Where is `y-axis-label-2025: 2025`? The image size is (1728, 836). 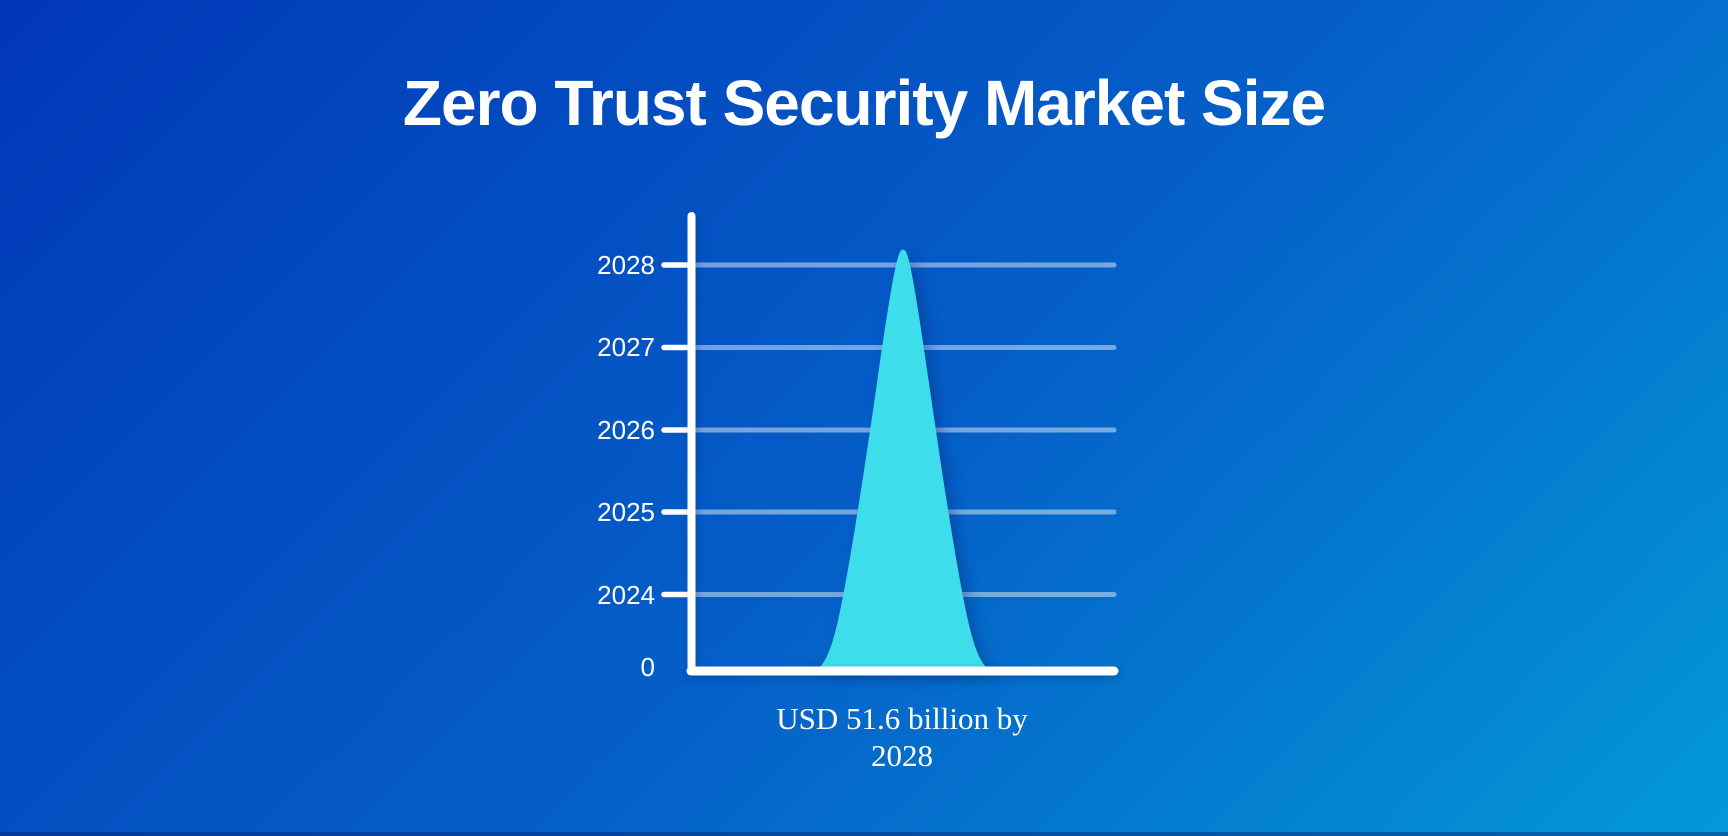 y-axis-label-2025: 2025 is located at coordinates (626, 512).